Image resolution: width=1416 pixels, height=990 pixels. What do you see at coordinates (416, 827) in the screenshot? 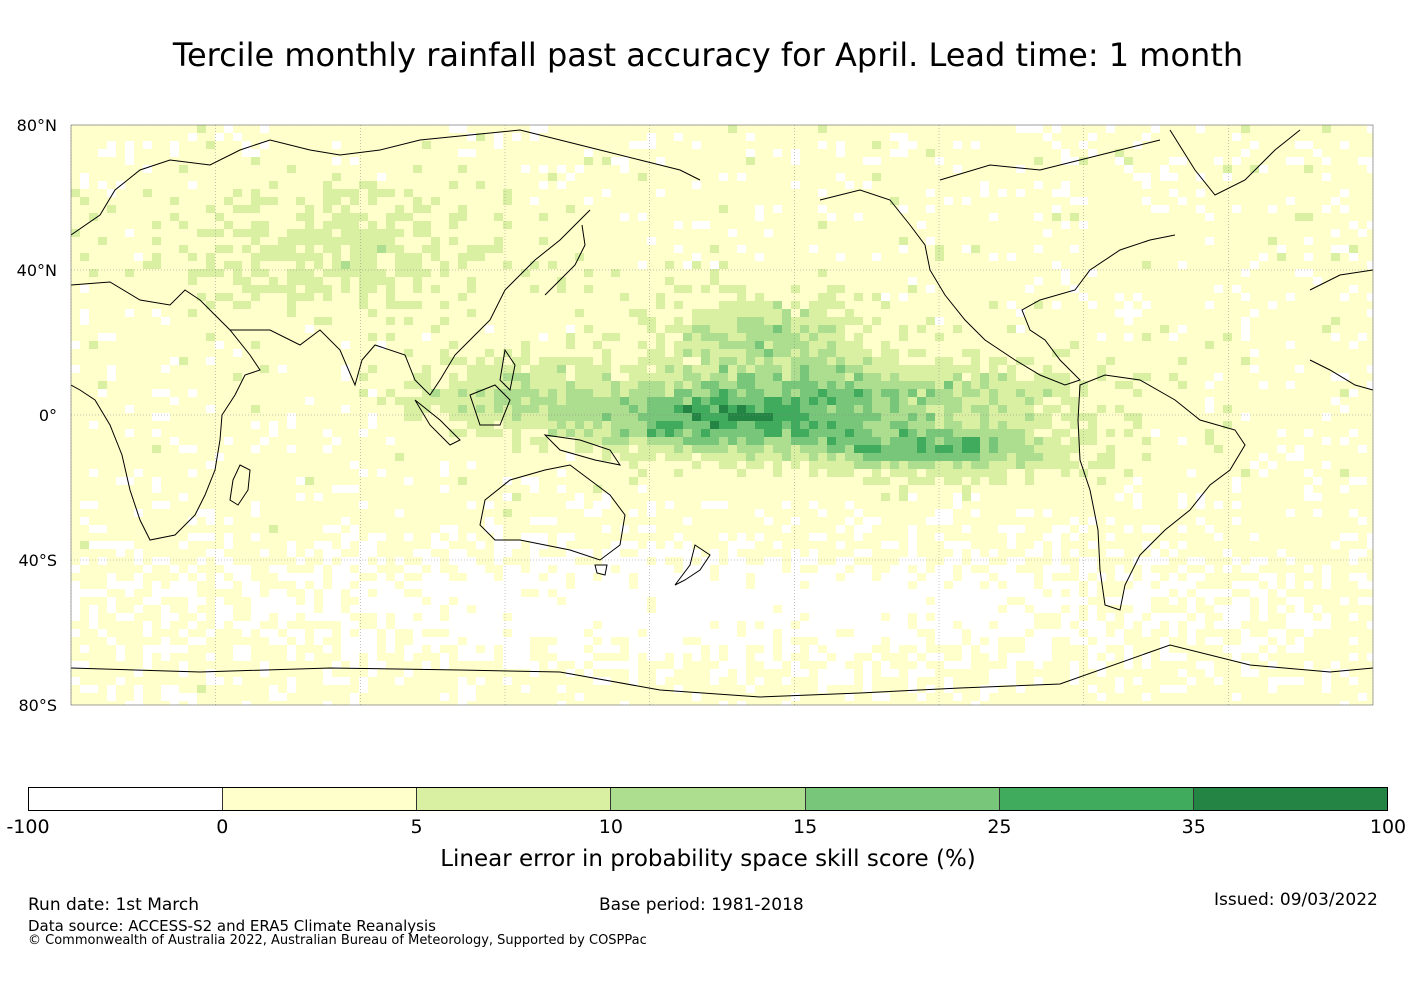
I see `colorbar-tick-label: 5` at bounding box center [416, 827].